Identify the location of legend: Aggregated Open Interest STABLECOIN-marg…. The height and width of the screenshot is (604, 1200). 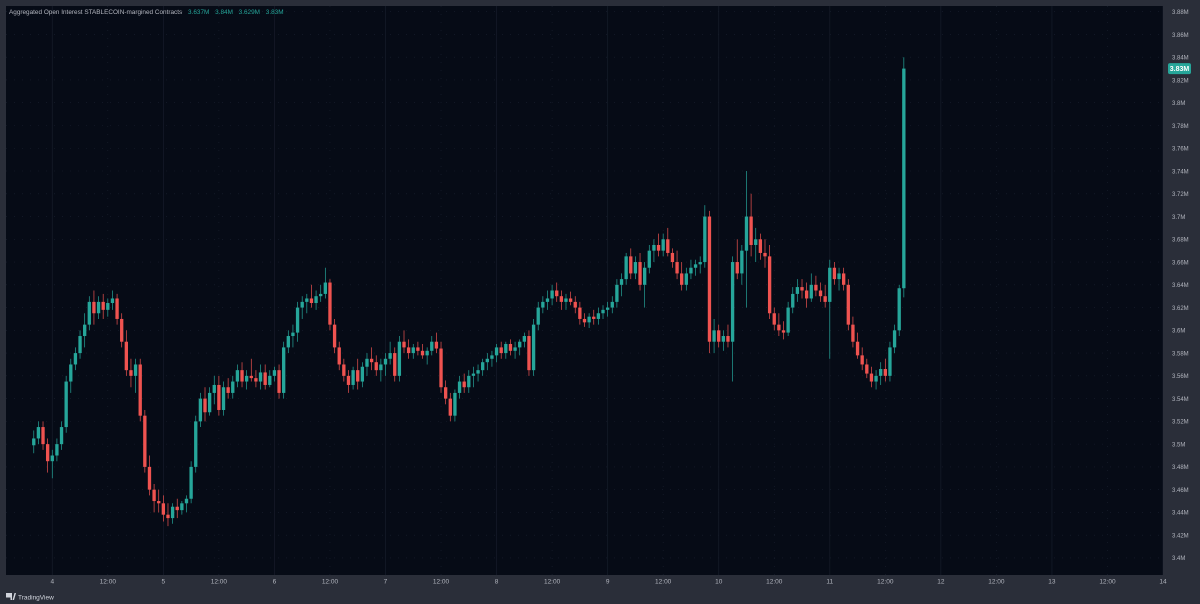
(146, 12).